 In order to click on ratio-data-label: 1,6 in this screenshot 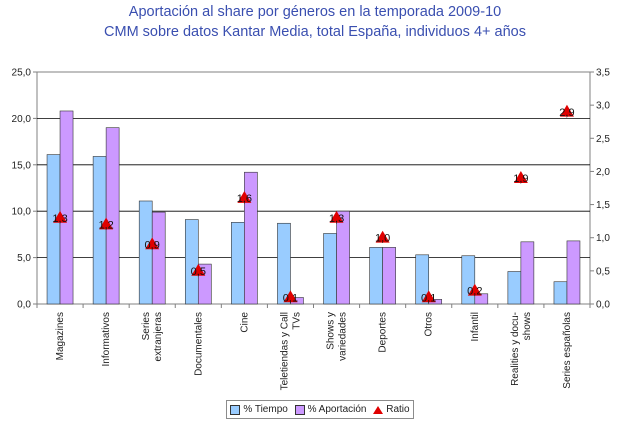, I will do `click(244, 199)`.